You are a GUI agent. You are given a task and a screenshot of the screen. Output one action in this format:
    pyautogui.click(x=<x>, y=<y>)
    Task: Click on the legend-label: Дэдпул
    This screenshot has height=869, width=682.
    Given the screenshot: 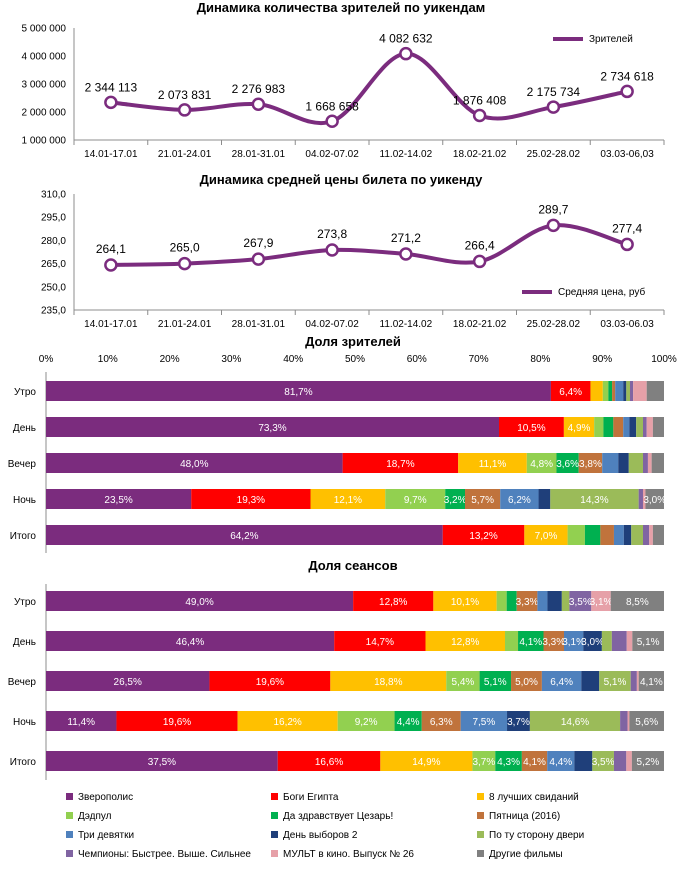 What is the action you would take?
    pyautogui.click(x=95, y=816)
    